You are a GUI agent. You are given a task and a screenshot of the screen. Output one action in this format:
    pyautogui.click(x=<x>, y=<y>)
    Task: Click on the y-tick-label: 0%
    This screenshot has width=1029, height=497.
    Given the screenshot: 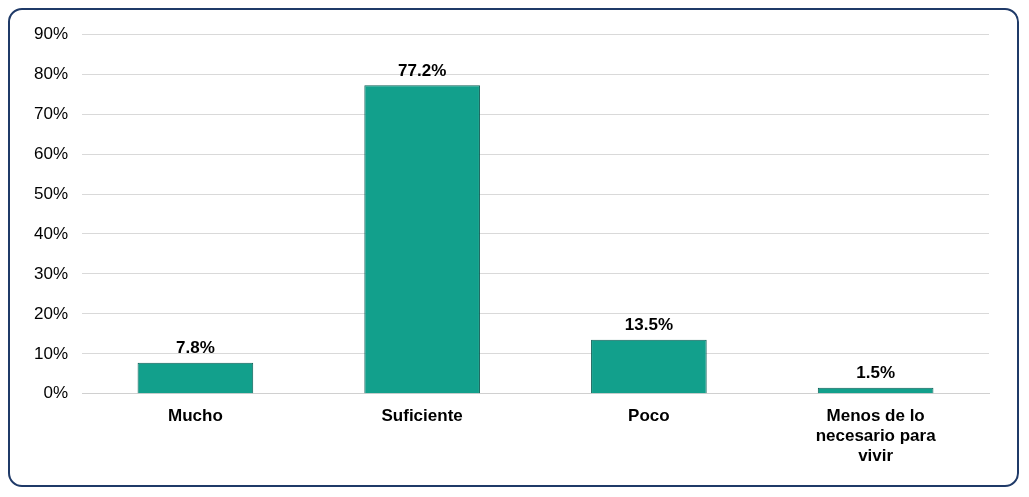 What is the action you would take?
    pyautogui.click(x=56, y=393)
    